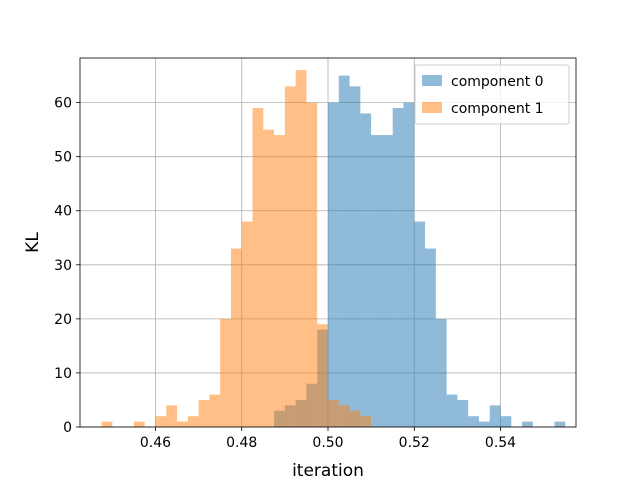 This screenshot has width=640, height=480. Describe the element at coordinates (497, 109) in the screenshot. I see `legend-label-component-1: component 1` at that location.